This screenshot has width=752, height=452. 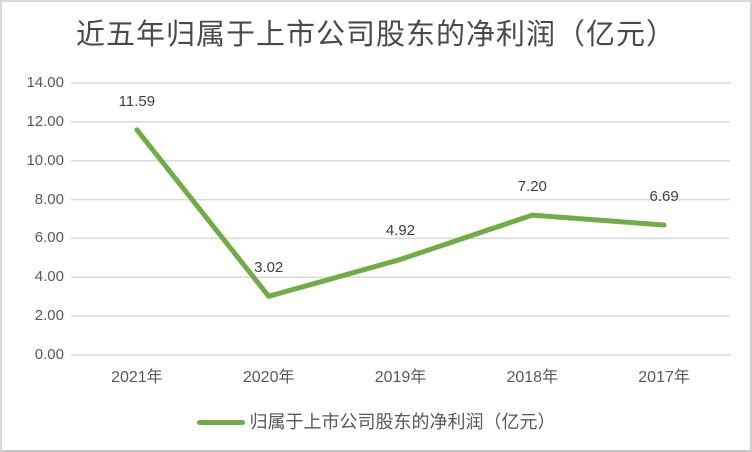 I want to click on y-axis-tick-label: 8.00, so click(x=49, y=199).